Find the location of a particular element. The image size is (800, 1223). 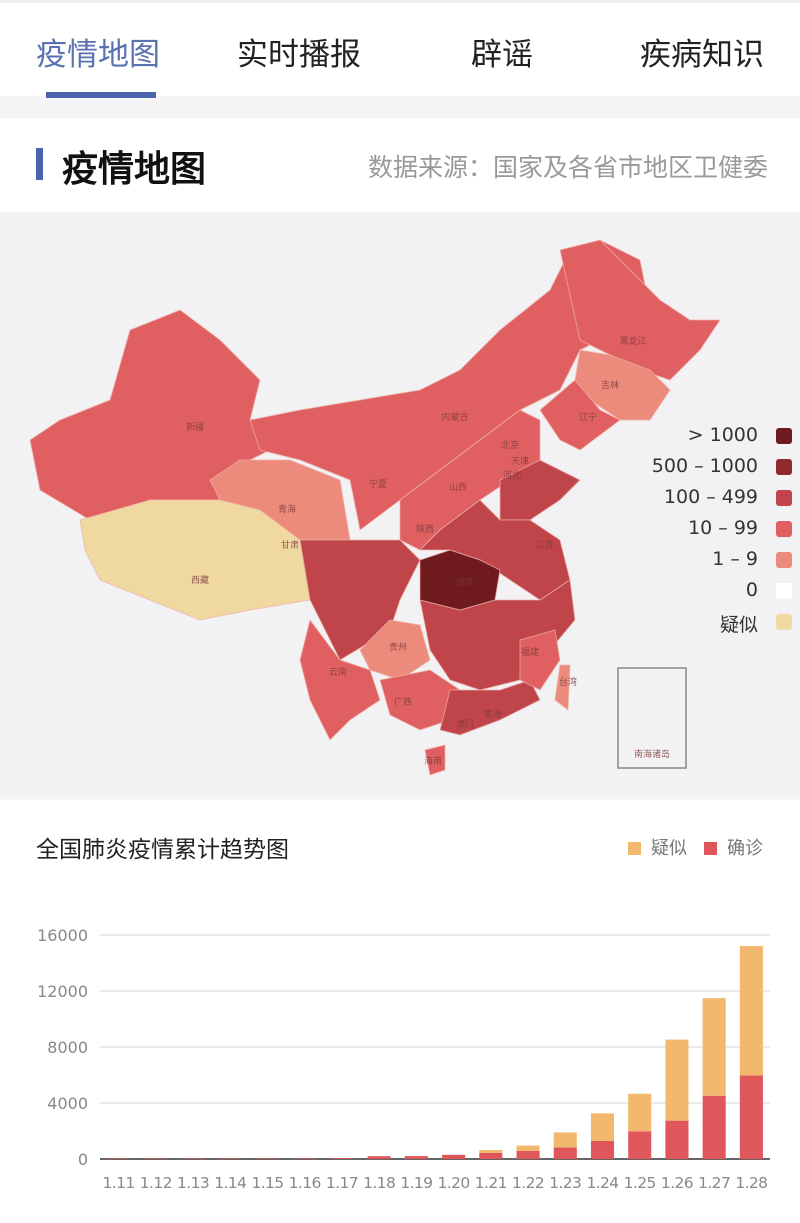

province-label: 宁夏 is located at coordinates (378, 484).